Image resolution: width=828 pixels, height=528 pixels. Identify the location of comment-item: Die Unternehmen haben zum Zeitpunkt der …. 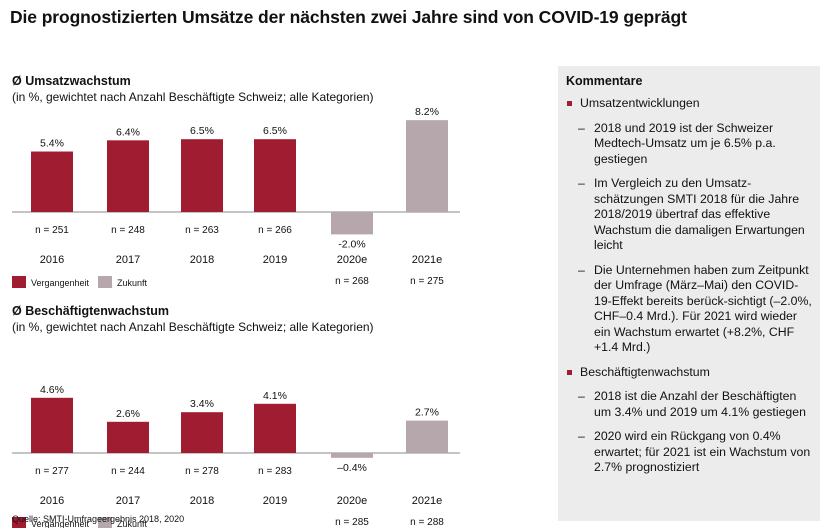
(690, 309).